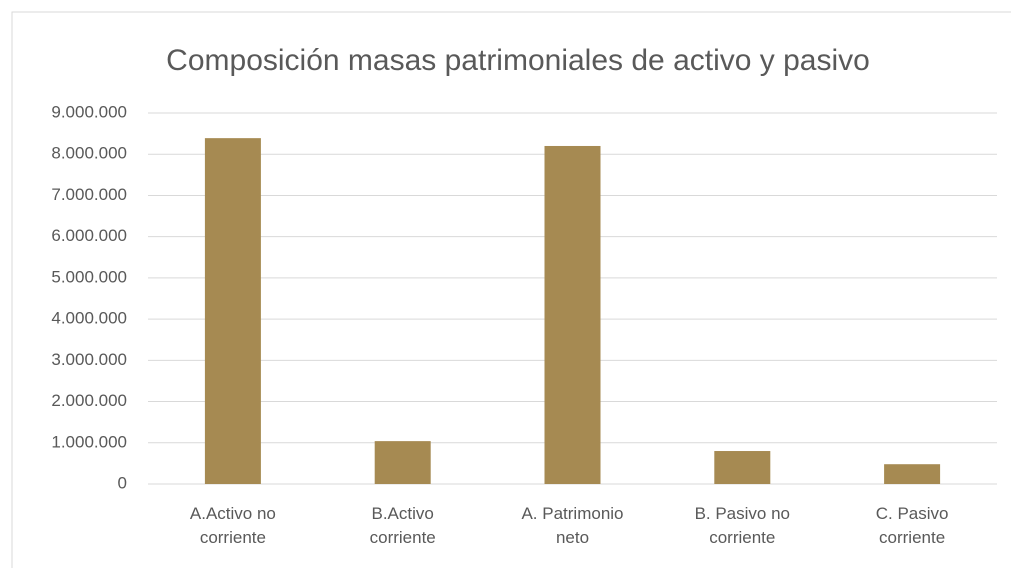 The image size is (1011, 568). Describe the element at coordinates (912, 525) in the screenshot. I see `x-tick-label: C. Pasivo corriente` at that location.